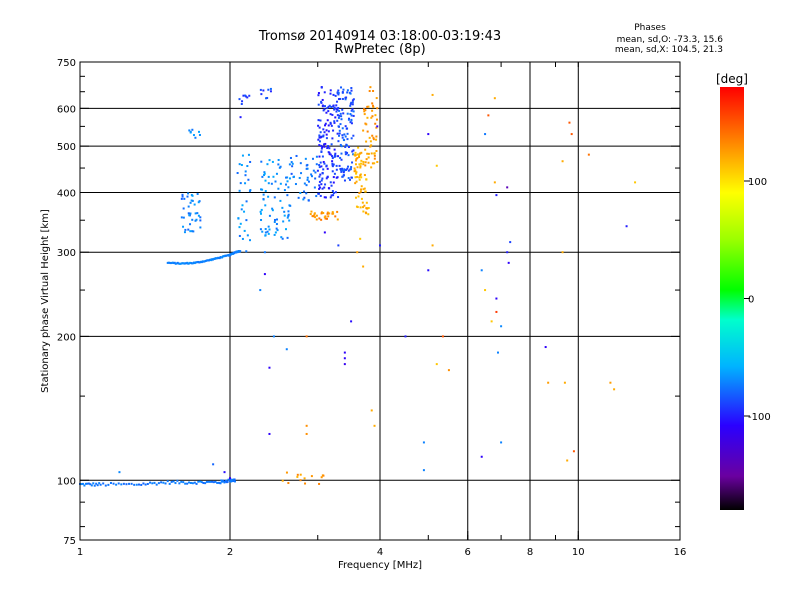 The height and width of the screenshot is (600, 800). I want to click on colorbar-tick-label: 100, so click(757, 182).